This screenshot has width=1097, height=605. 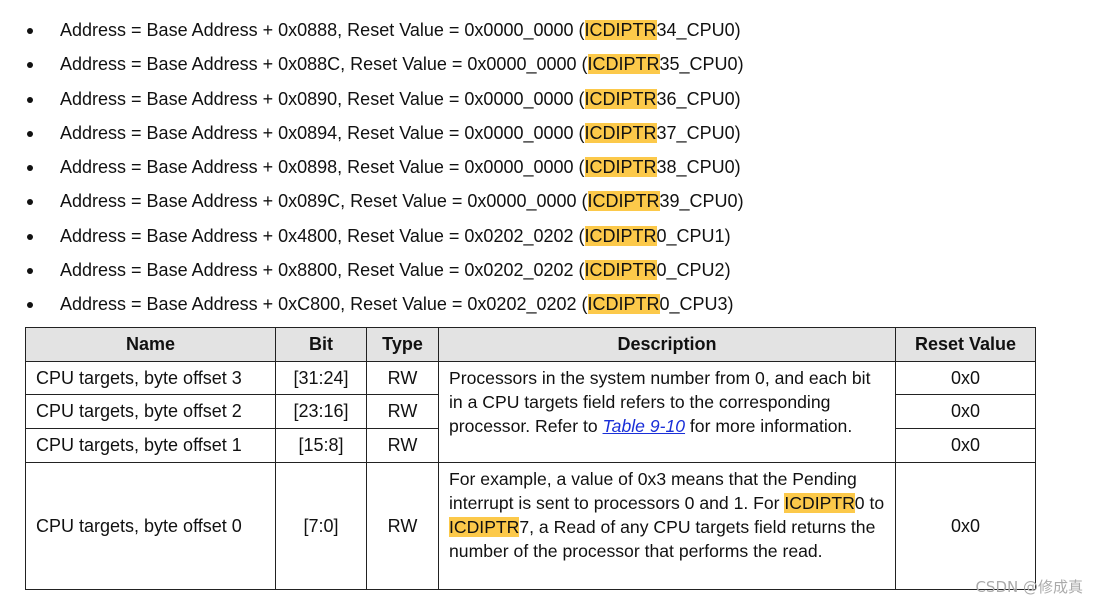 What do you see at coordinates (693, 270) in the screenshot?
I see `text: 0_CPU2)` at bounding box center [693, 270].